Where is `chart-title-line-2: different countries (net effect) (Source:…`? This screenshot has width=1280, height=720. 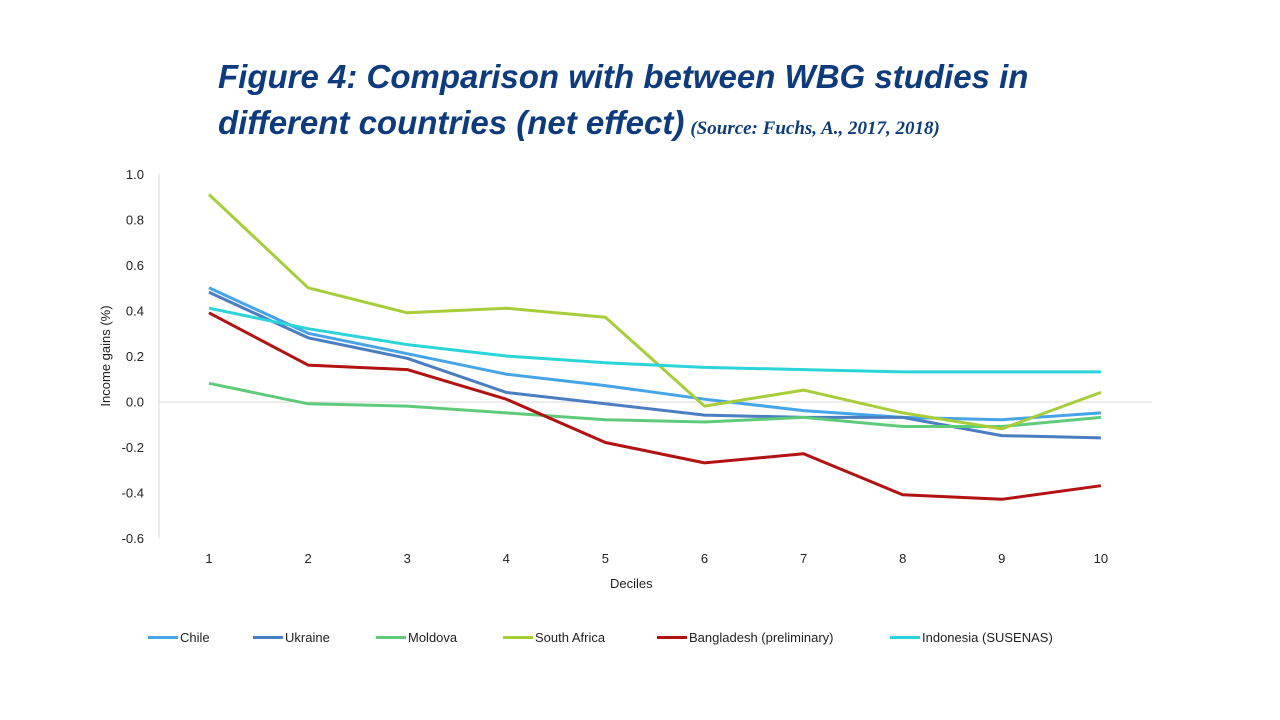
chart-title-line-2: different countries (net effect) (Source:… is located at coordinates (579, 123).